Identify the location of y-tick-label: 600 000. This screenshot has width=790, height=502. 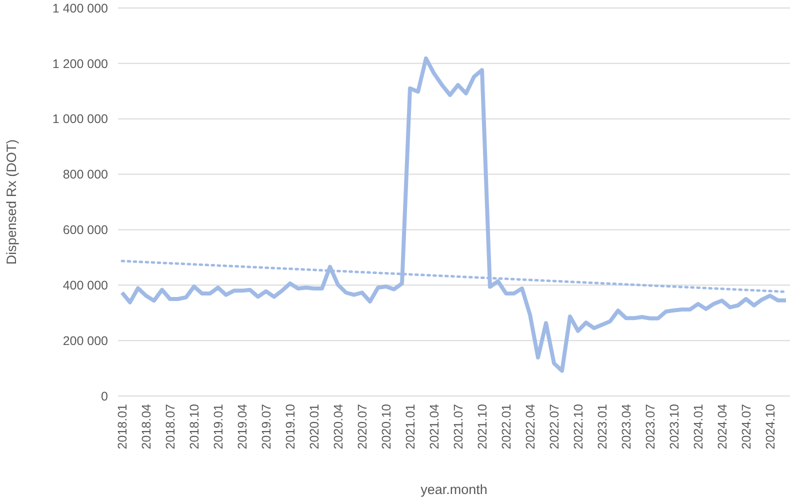
(85, 230).